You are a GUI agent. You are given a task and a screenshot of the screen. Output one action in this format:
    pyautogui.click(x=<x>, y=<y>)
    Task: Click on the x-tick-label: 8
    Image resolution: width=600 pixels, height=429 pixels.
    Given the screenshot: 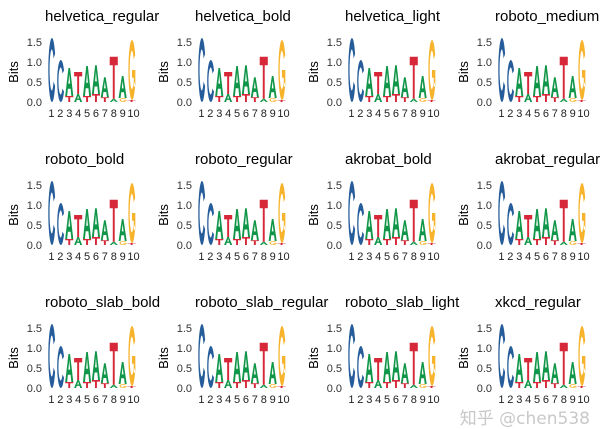 What is the action you would take?
    pyautogui.click(x=414, y=257)
    